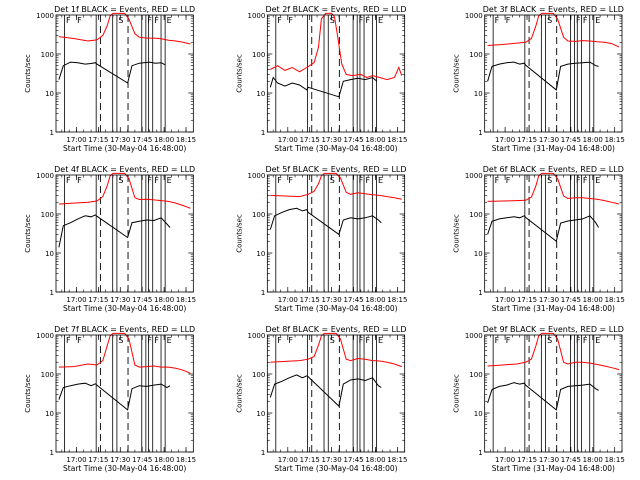 The image size is (640, 480). Describe the element at coordinates (124, 9) in the screenshot. I see `chart-title: Det 1f BLACK = Events, RED = LLD` at that location.